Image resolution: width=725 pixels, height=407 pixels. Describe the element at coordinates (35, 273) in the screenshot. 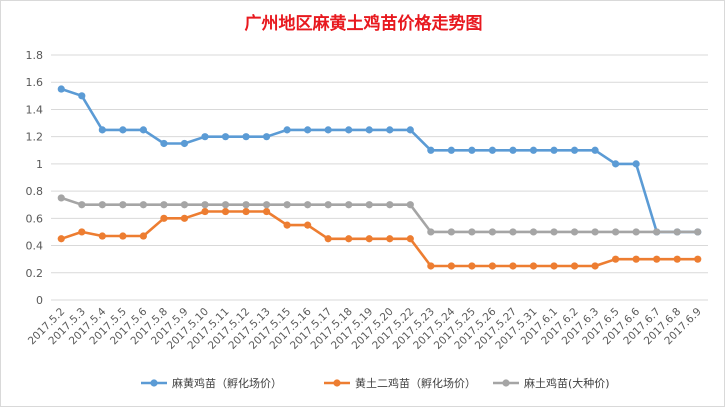

I see `y-tick-label: 0.2` at that location.